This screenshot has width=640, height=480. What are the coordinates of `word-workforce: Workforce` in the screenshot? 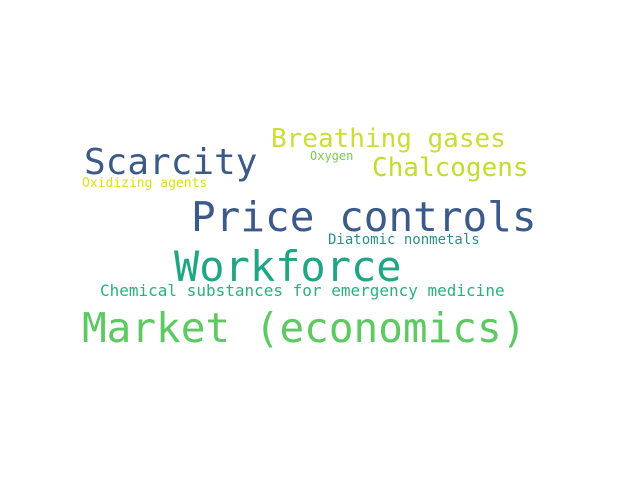 It's located at (288, 266).